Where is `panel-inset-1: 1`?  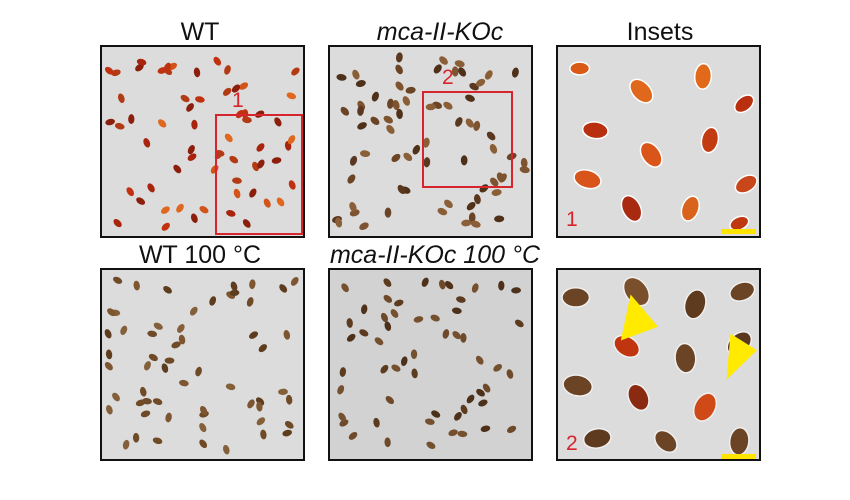 panel-inset-1: 1 is located at coordinates (658, 141).